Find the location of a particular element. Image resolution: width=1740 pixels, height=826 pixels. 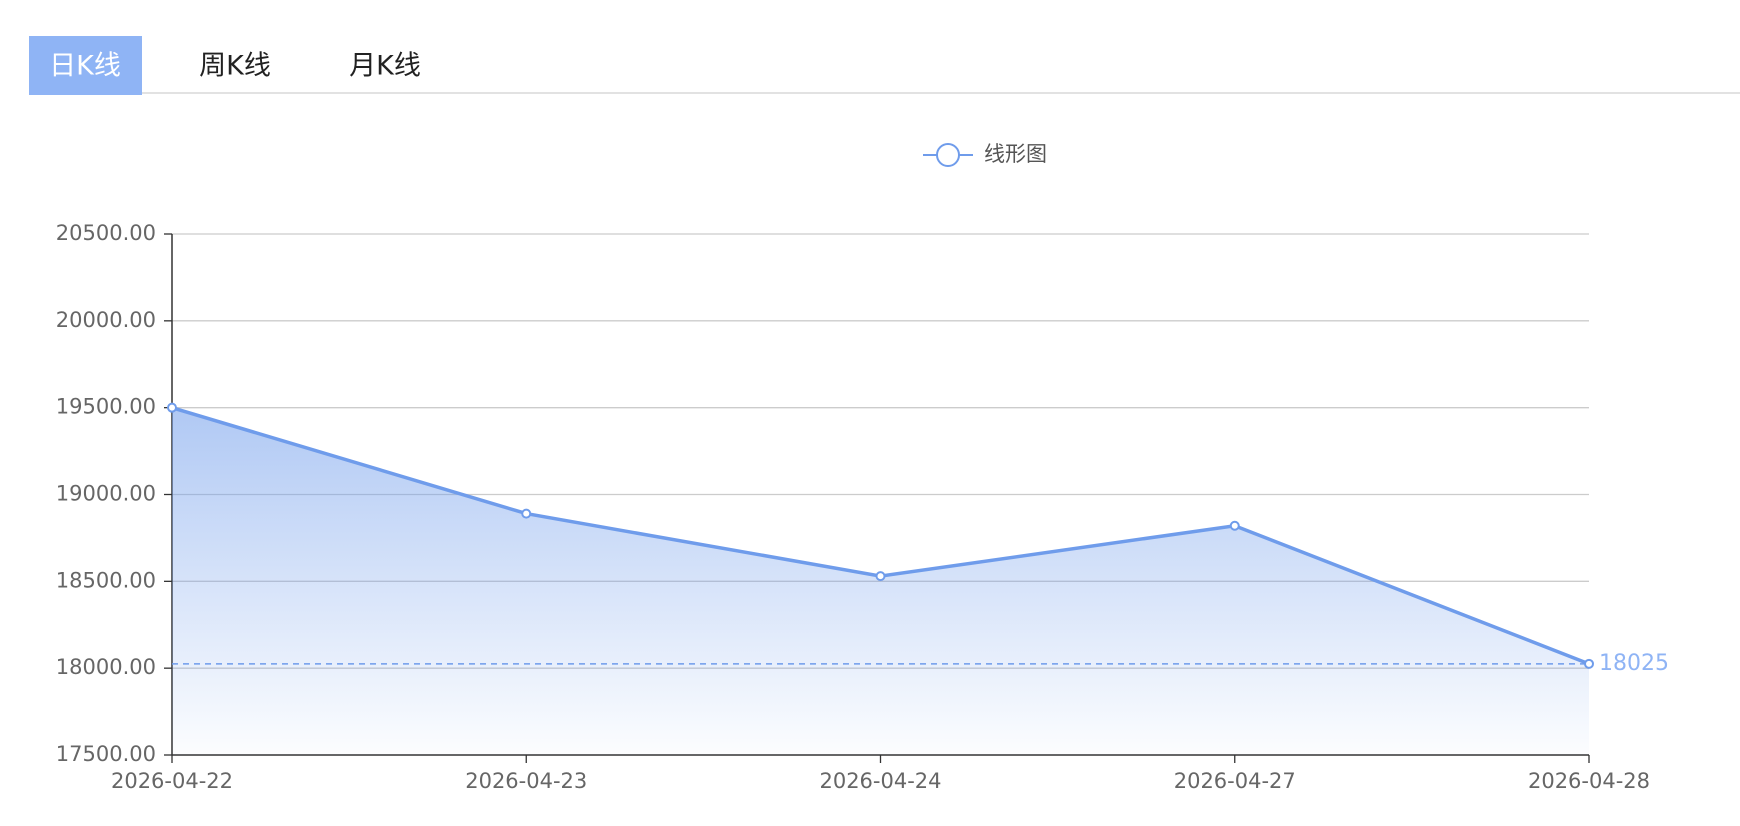

tab: 周K线 is located at coordinates (235, 66).